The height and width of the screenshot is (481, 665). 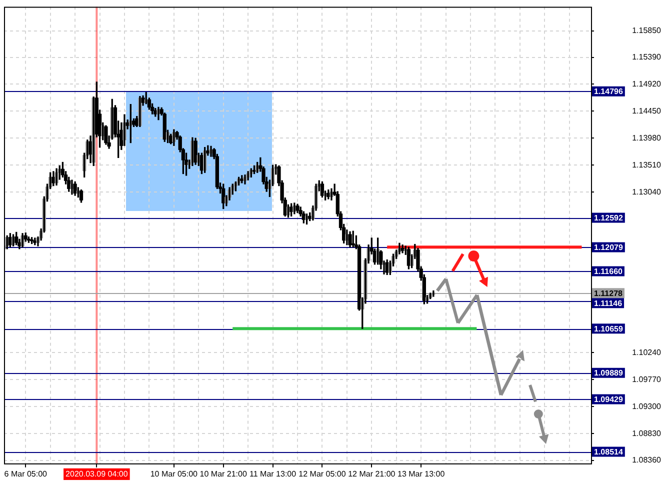 What do you see at coordinates (322, 473) in the screenshot?
I see `x-tick-label: 12 Mar 05:00` at bounding box center [322, 473].